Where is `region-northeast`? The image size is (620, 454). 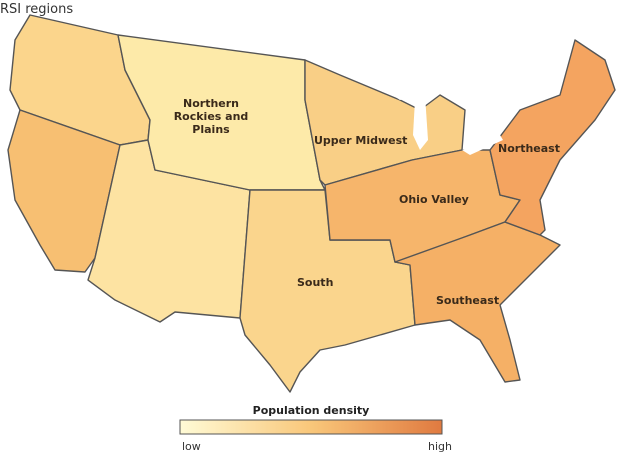
region-northeast is located at coordinates (552, 137).